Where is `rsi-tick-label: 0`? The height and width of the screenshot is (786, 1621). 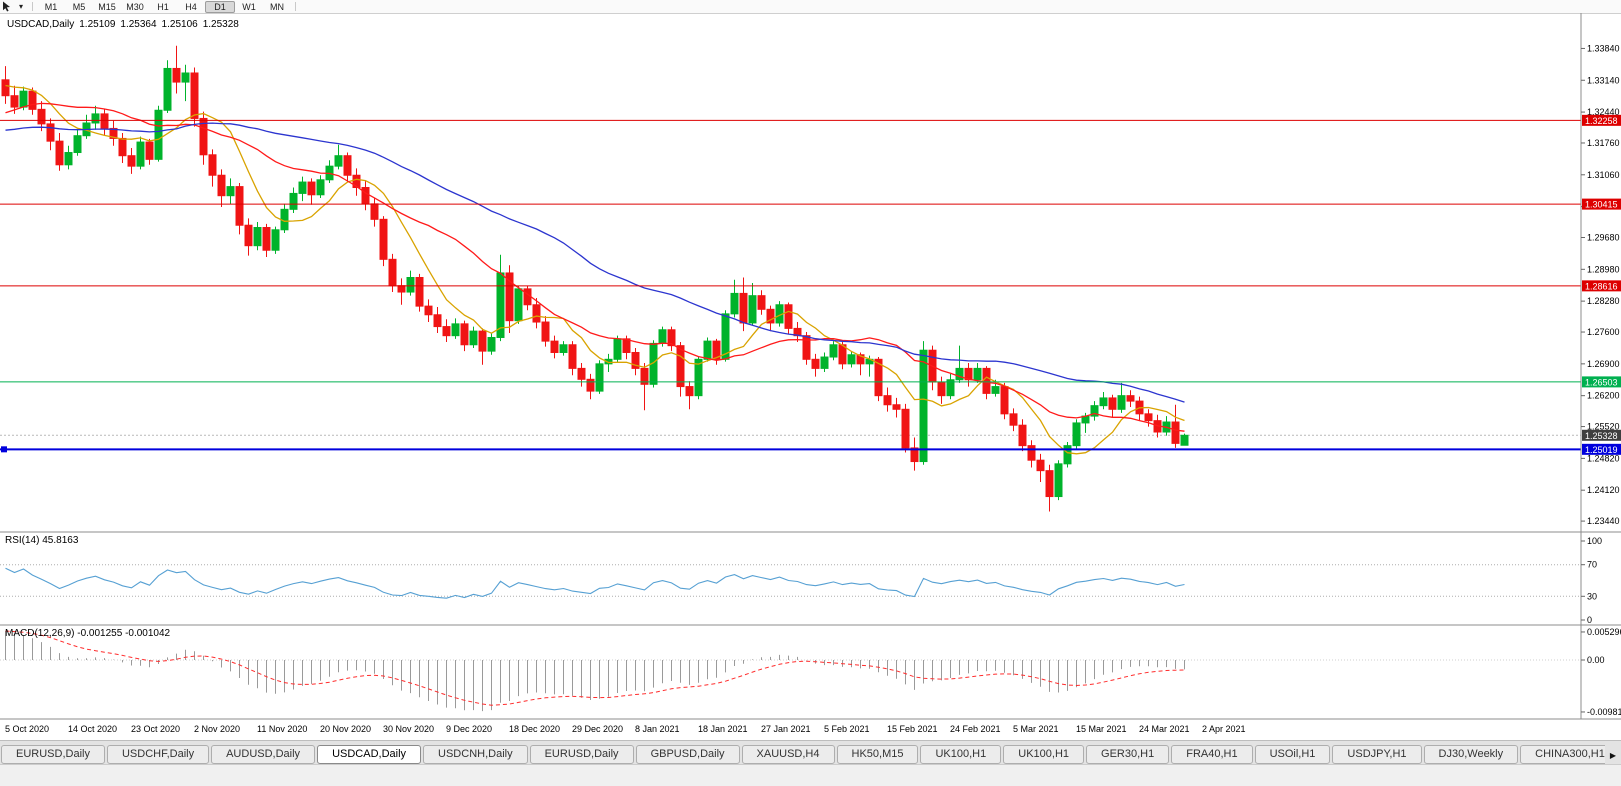
rsi-tick-label: 0 is located at coordinates (1589, 620).